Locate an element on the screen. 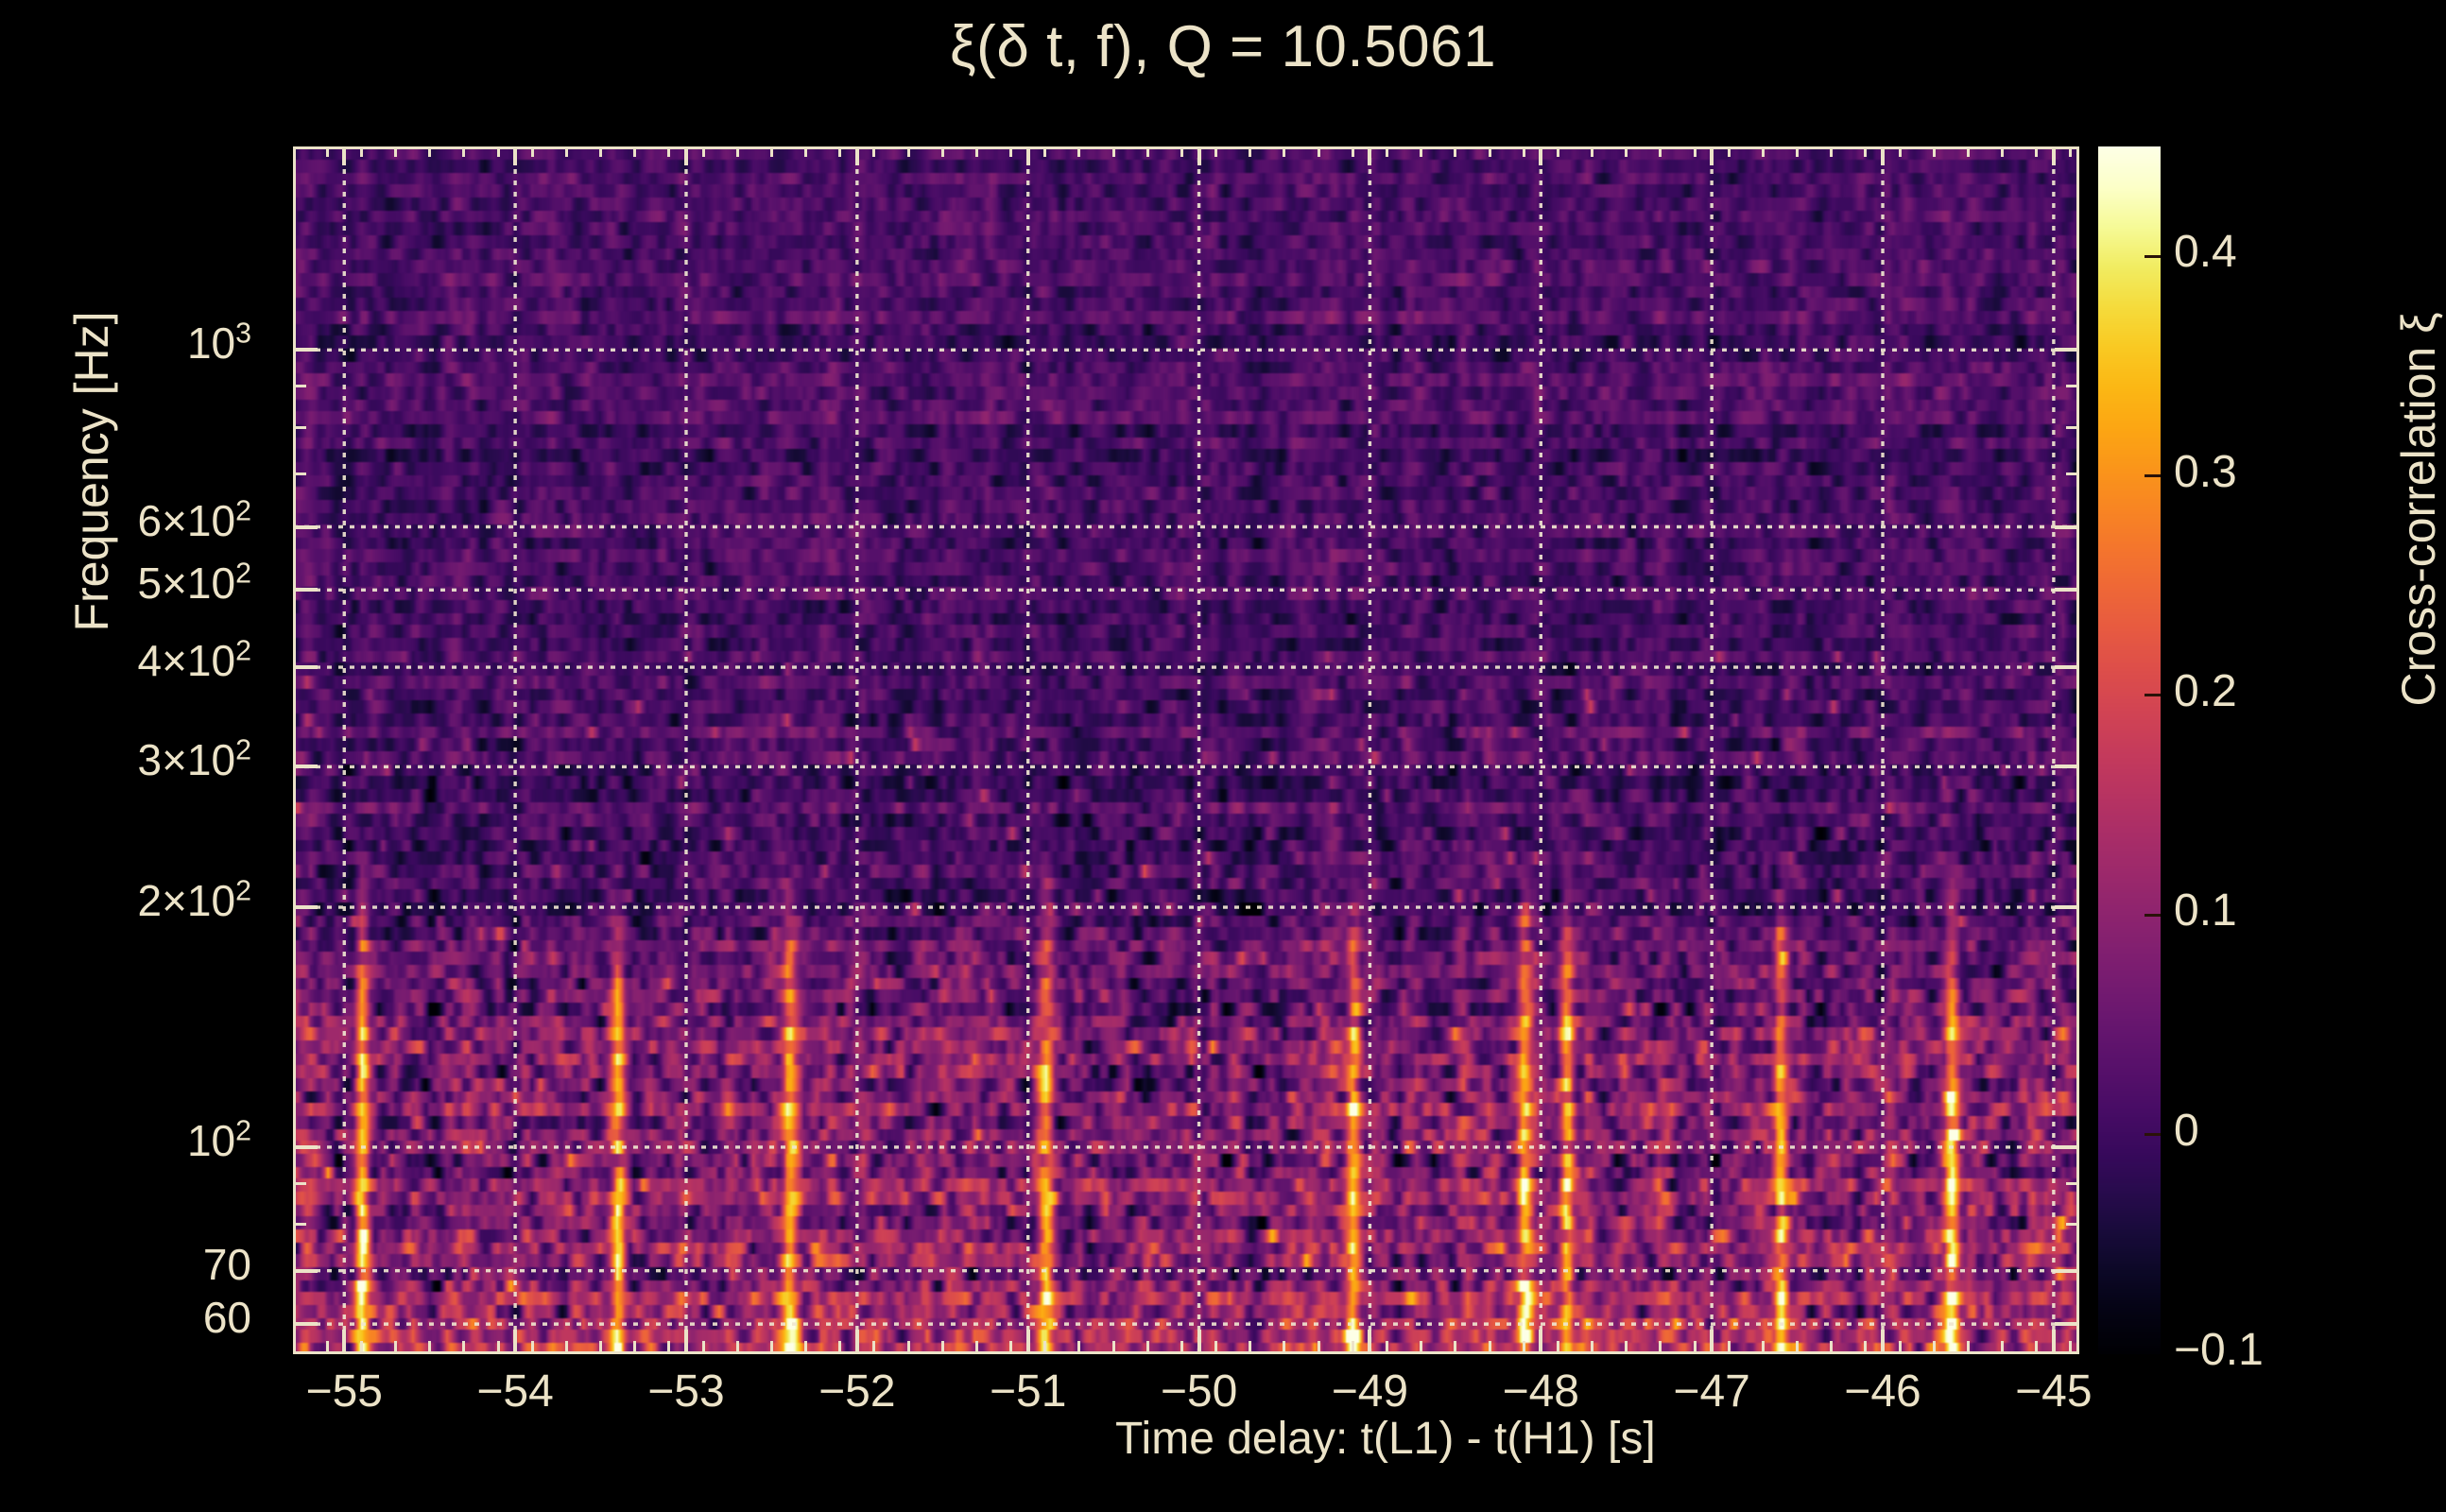 The width and height of the screenshot is (2446, 1512). colorbar-title: Cross-correlation ξ is located at coordinates (2418, 509).